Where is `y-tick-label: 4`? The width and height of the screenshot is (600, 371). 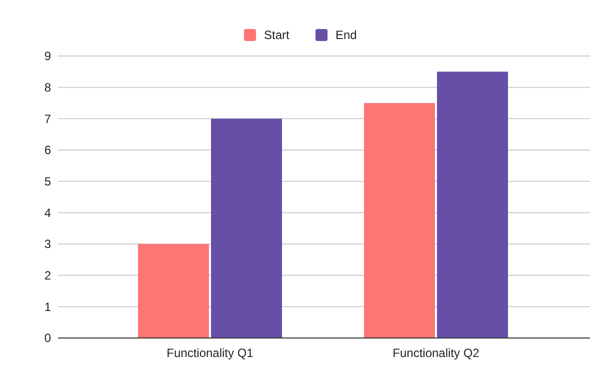 y-tick-label: 4 is located at coordinates (48, 213).